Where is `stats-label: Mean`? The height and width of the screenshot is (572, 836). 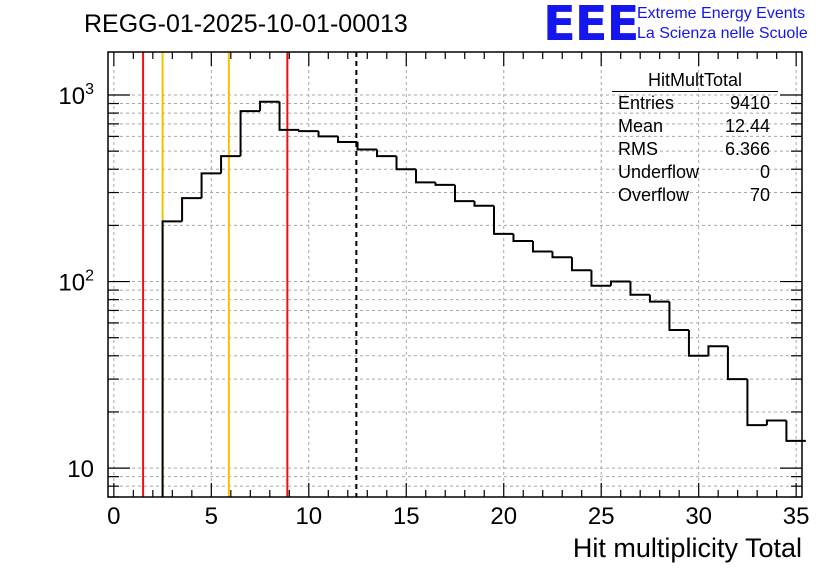
stats-label: Mean is located at coordinates (641, 126).